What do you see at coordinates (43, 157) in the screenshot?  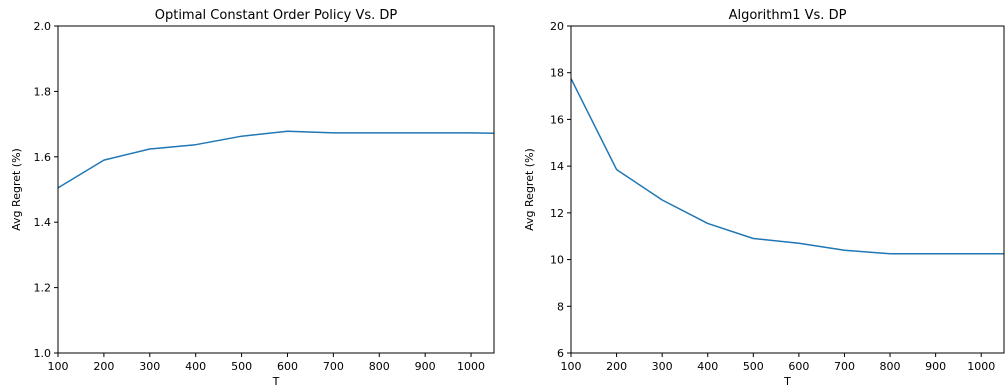 I see `y-tick-label: 1.6` at bounding box center [43, 157].